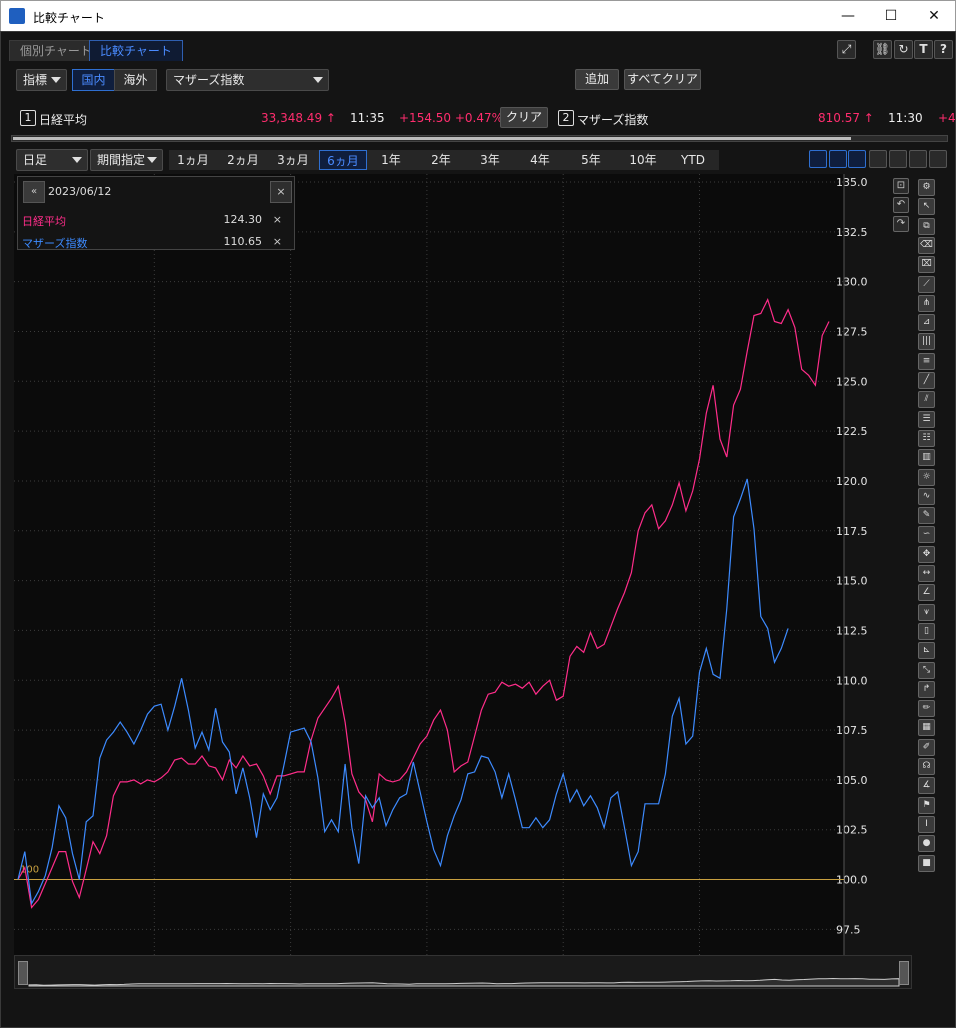 This screenshot has height=1028, width=956. What do you see at coordinates (901, 224) in the screenshot?
I see `redo-icon: ↷` at bounding box center [901, 224].